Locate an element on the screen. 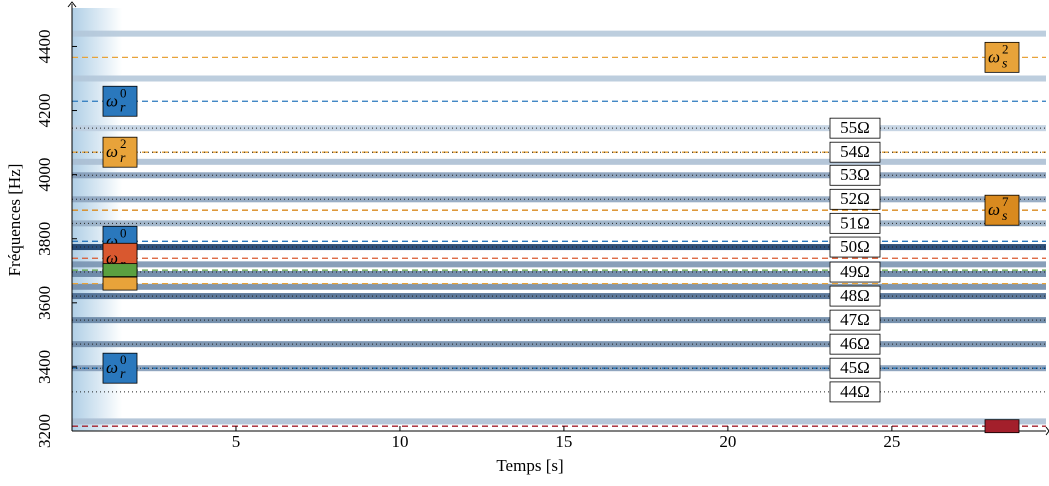 Image resolution: width=1049 pixels, height=486 pixels. resistance-label: 50Ω is located at coordinates (855, 246).